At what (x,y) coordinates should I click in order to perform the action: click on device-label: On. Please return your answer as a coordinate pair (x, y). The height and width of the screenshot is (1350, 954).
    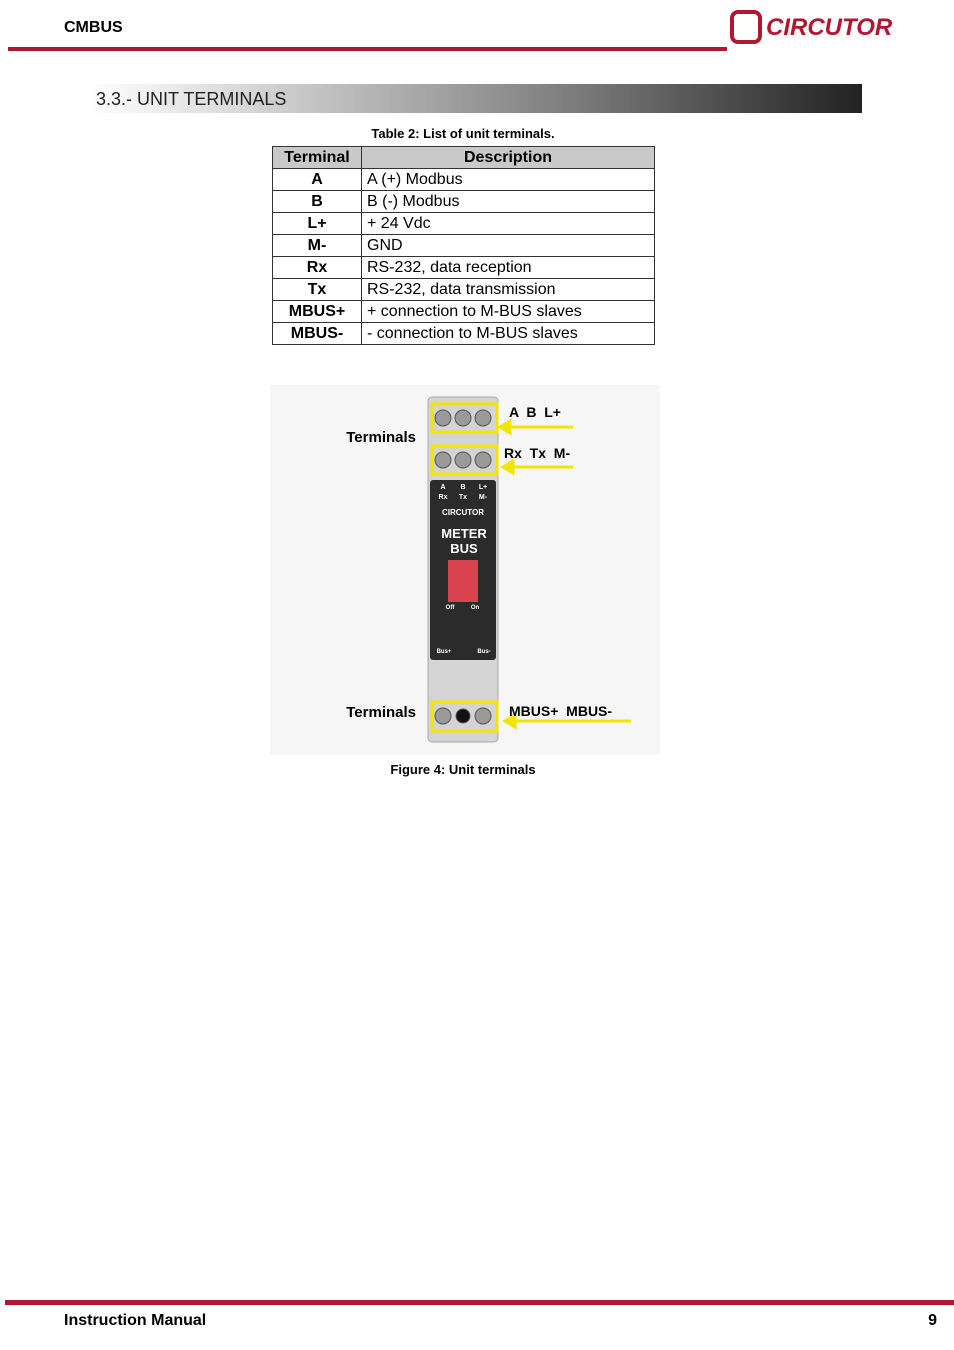
    Looking at the image, I should click on (475, 608).